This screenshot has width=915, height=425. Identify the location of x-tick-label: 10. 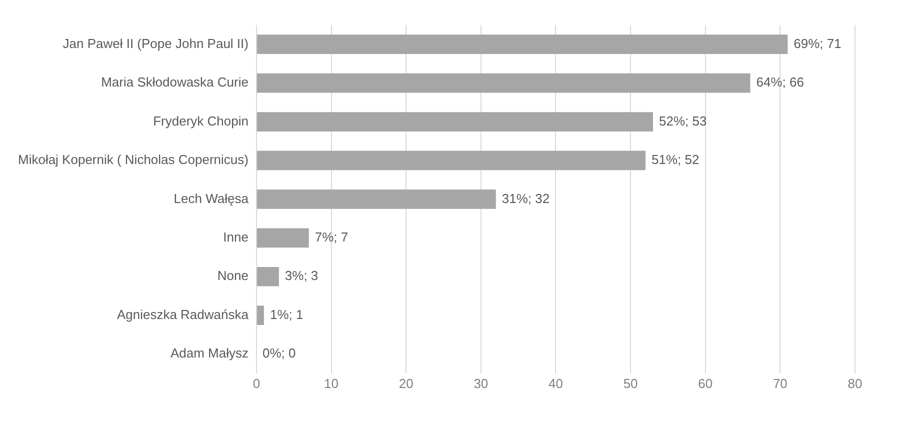
(331, 383).